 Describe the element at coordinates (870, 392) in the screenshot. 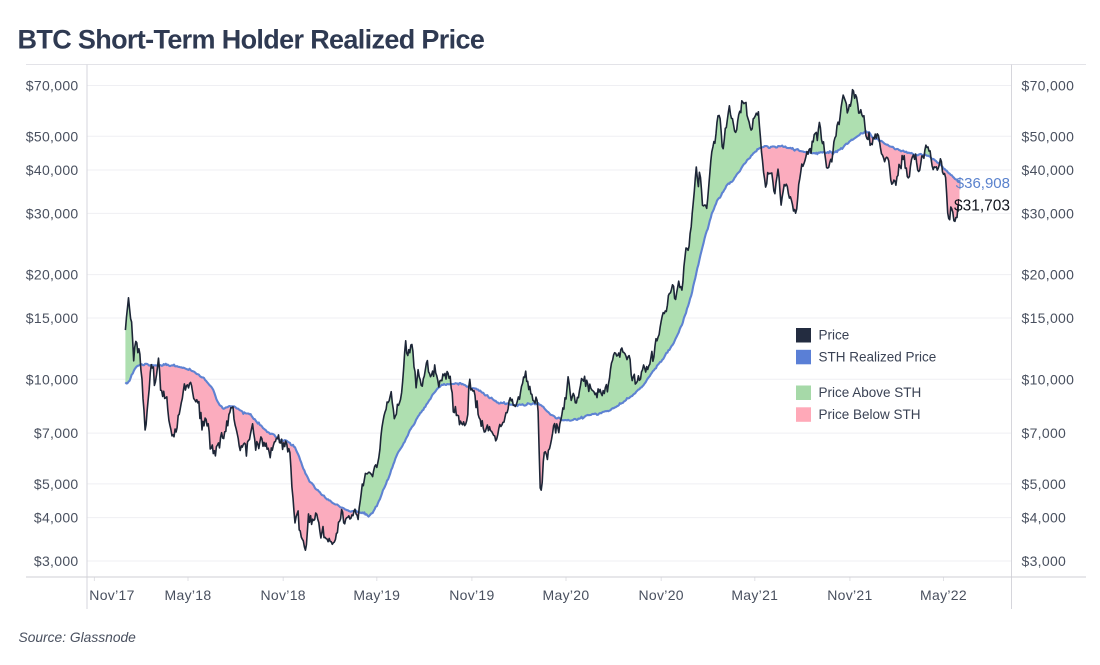

I see `svg-text: Price Above STH` at that location.